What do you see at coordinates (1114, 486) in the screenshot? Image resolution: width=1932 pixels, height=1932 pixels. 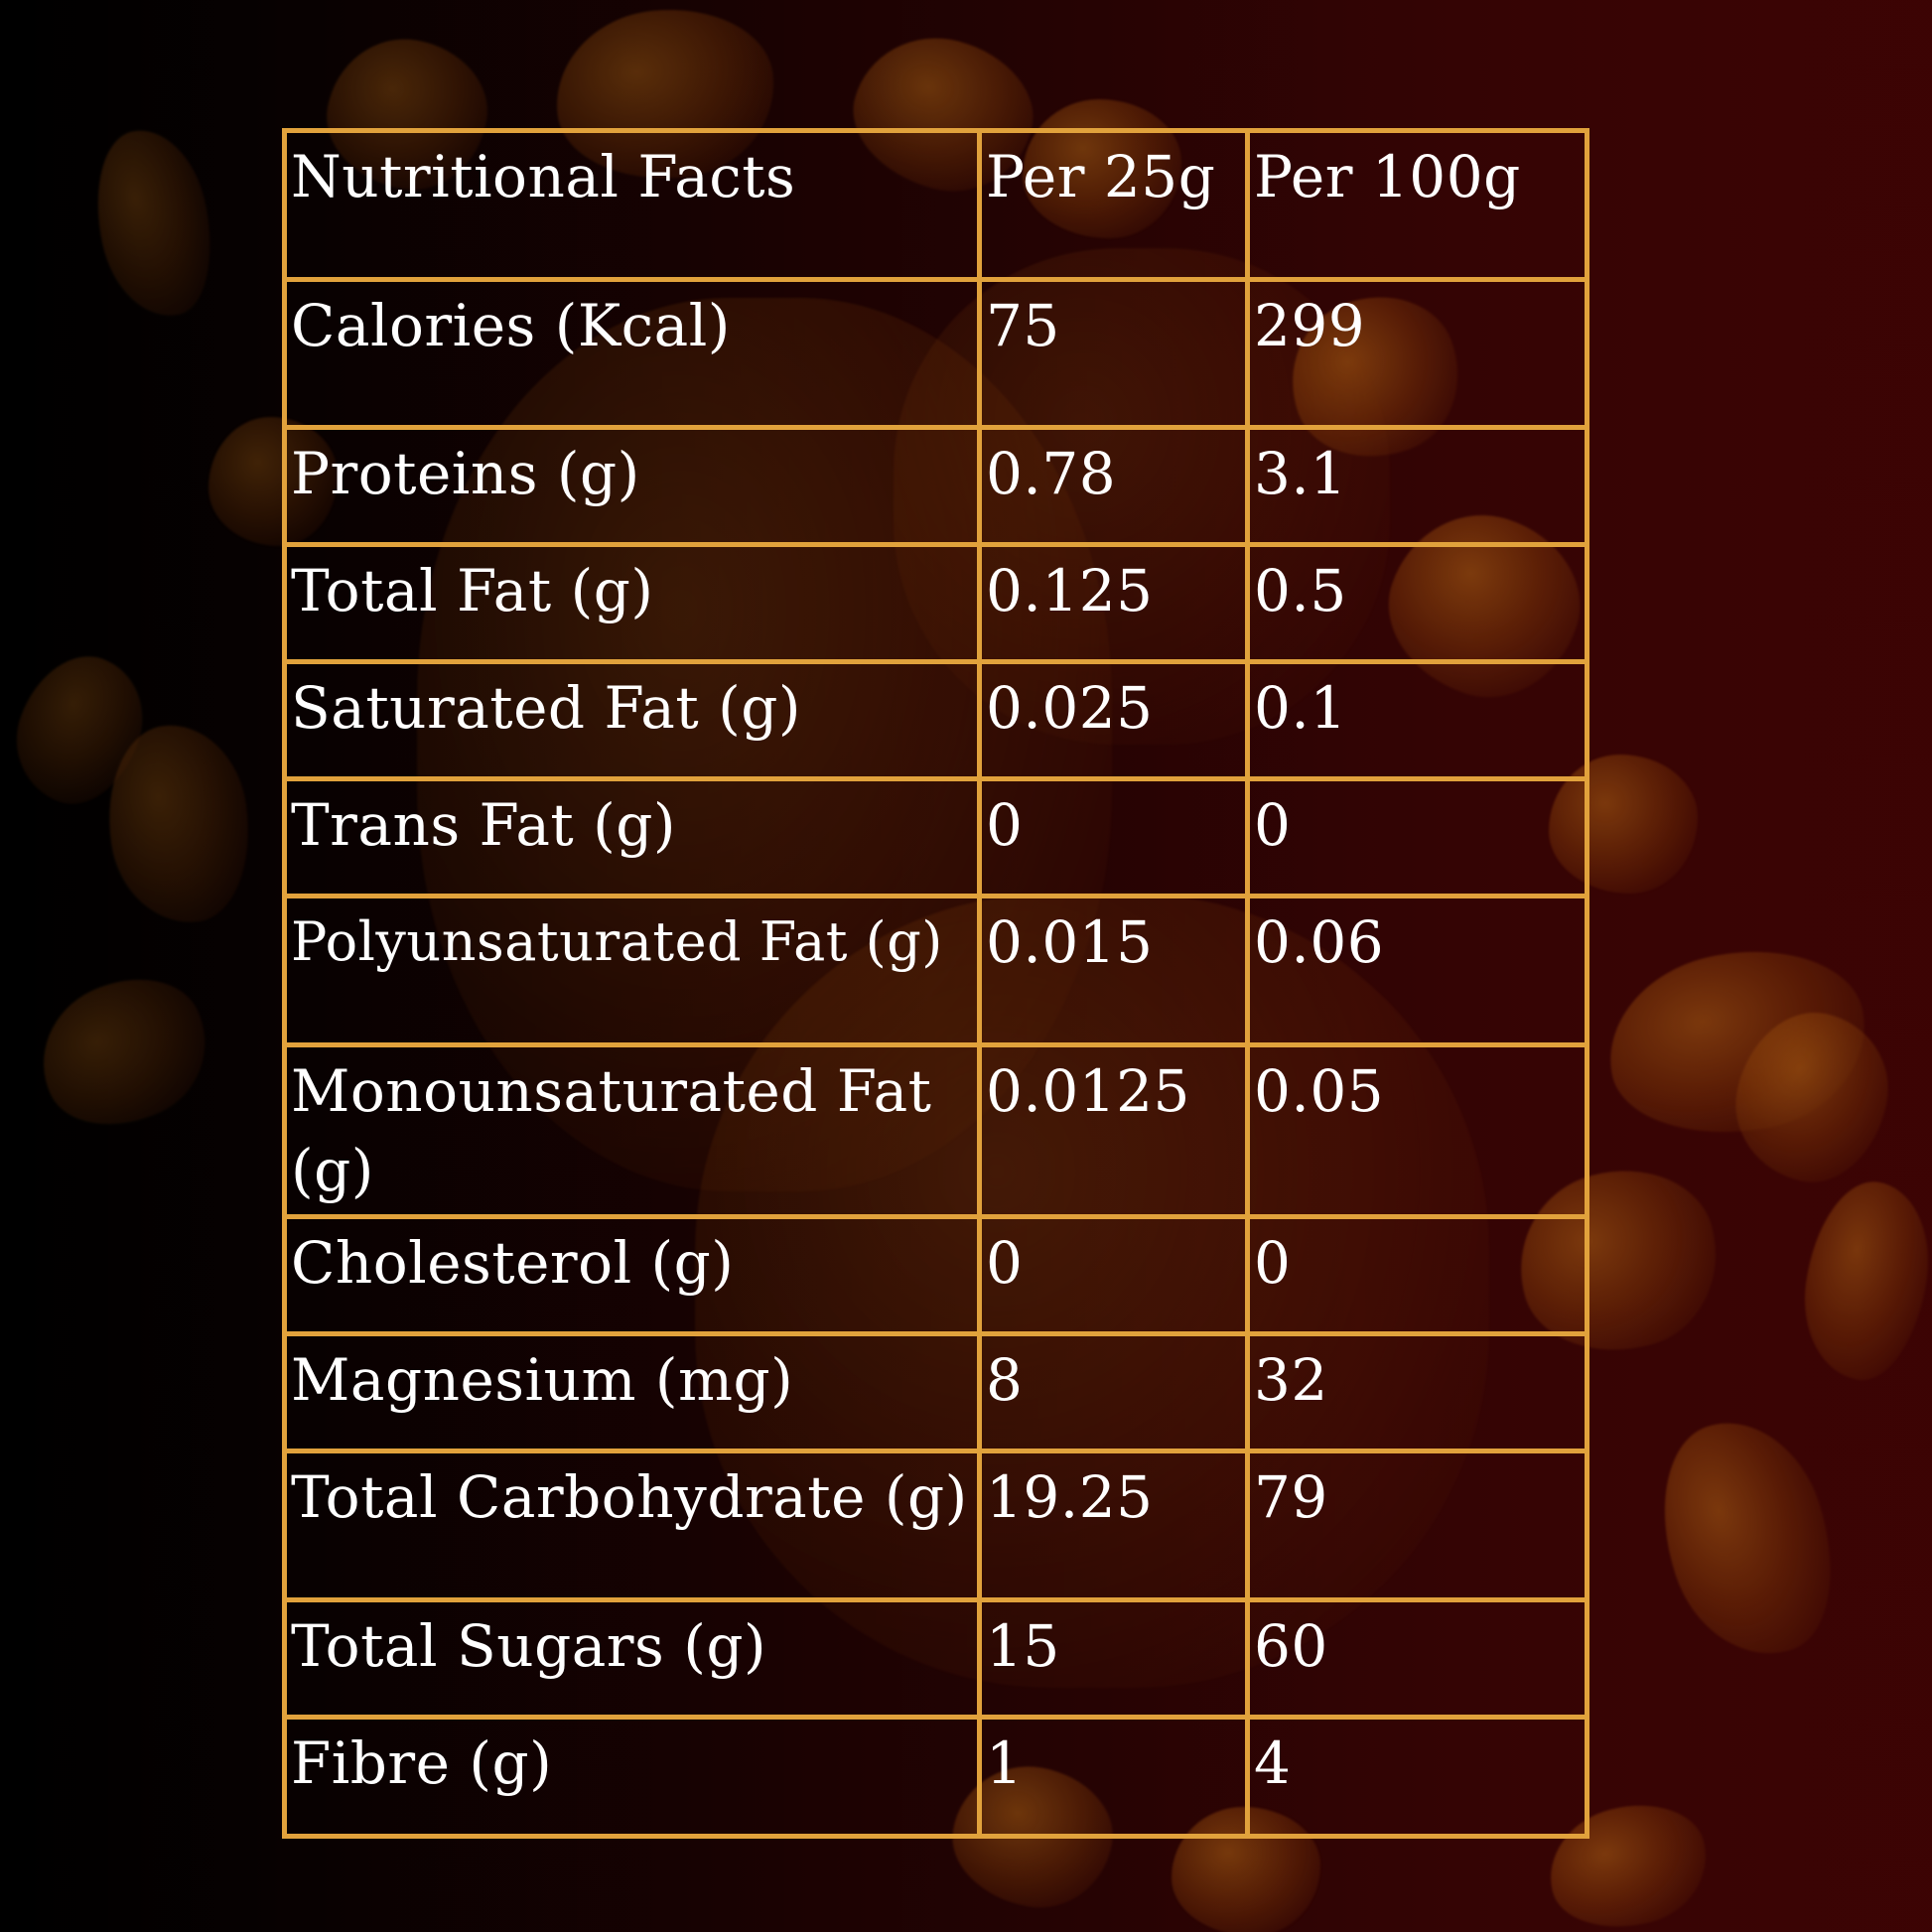 I see `row-value-per-25g: 0.78` at bounding box center [1114, 486].